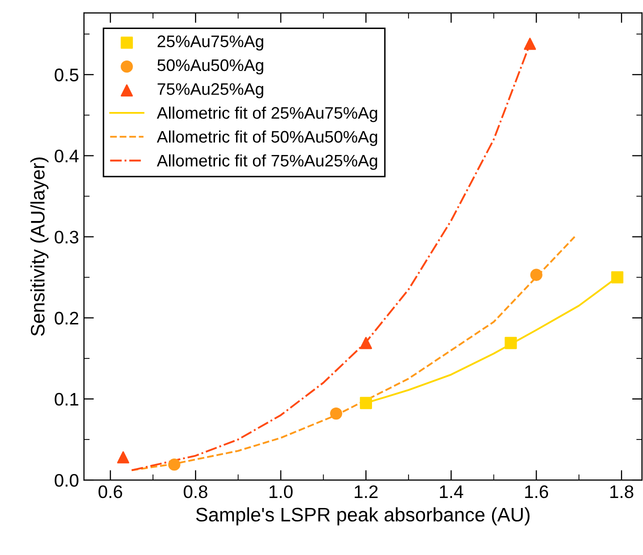 The width and height of the screenshot is (643, 555). Describe the element at coordinates (363, 516) in the screenshot. I see `x-axis-title: Sample's LSPR peak absorbance (AU)` at that location.